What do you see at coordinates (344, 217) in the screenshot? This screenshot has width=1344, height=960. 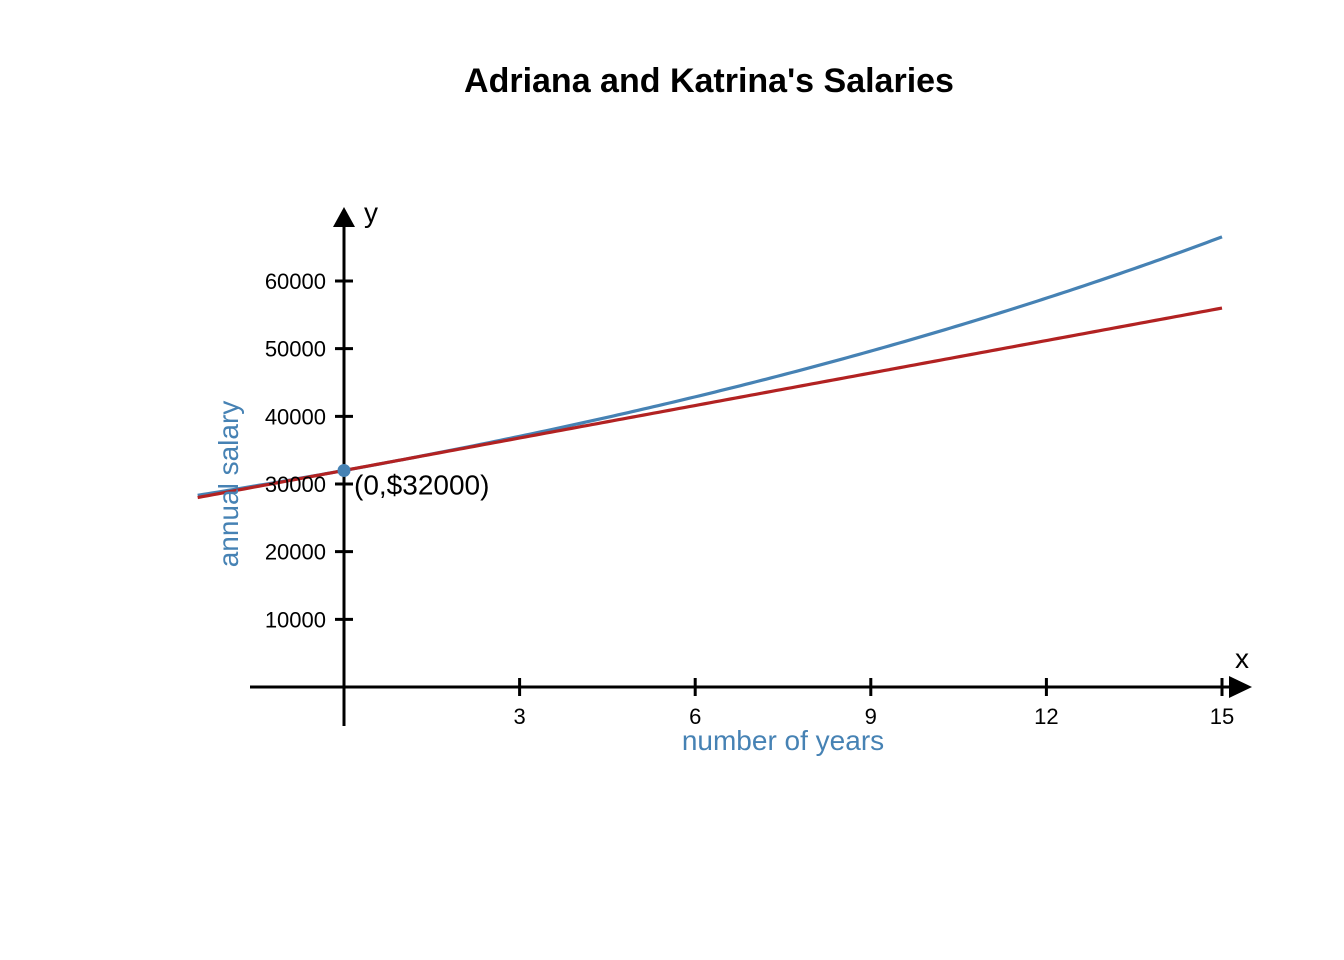 I see `y-axis-arrow` at bounding box center [344, 217].